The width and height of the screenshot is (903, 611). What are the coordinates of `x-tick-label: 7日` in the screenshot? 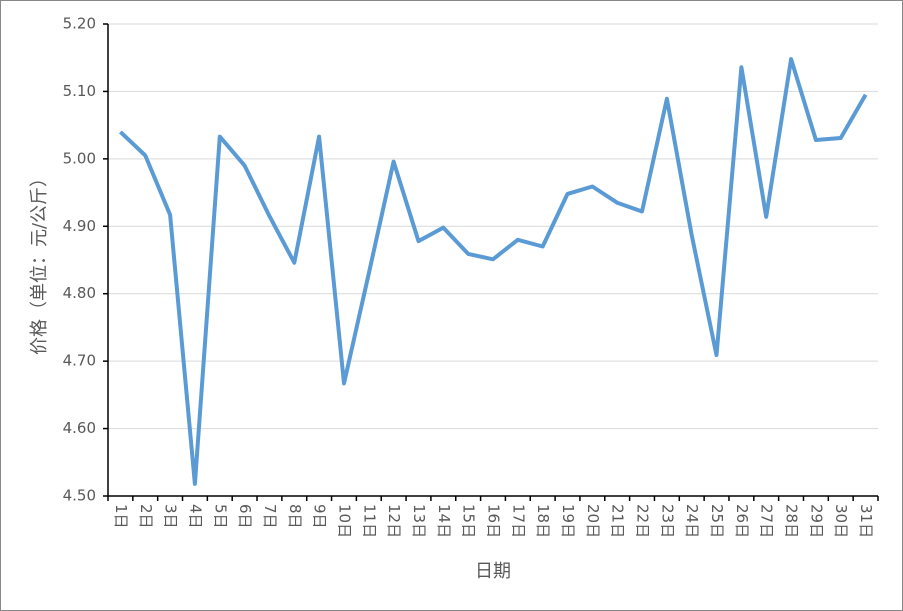 It's located at (270, 516).